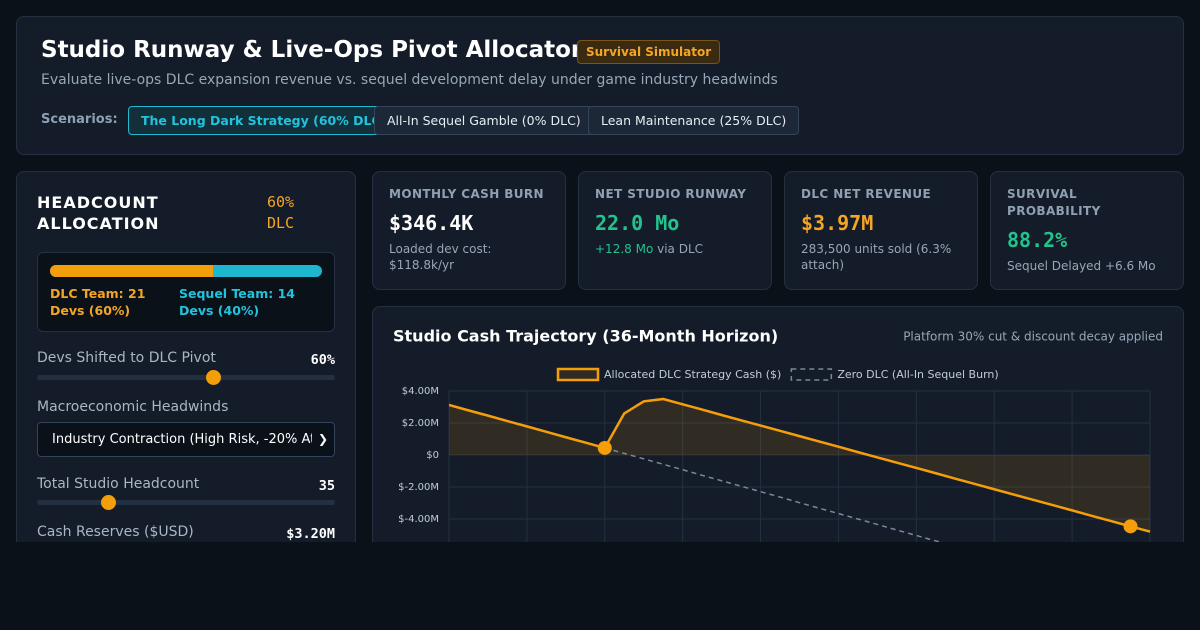  I want to click on sequel-team: Sequel Team: 14 Devs (40%), so click(237, 302).